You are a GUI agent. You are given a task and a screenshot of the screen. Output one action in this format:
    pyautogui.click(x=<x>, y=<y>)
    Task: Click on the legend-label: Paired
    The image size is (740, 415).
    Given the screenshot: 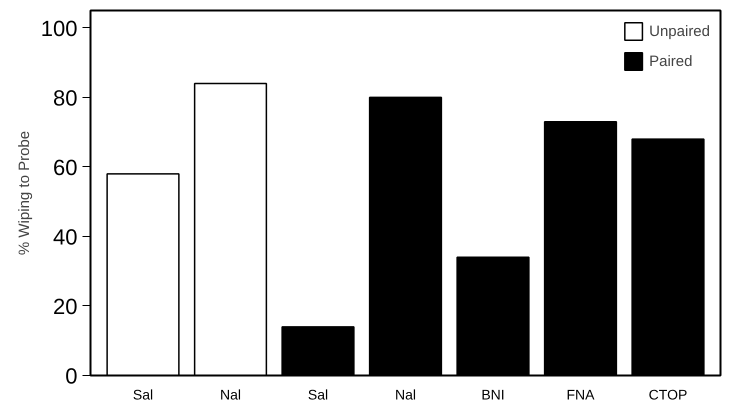 What is the action you would take?
    pyautogui.click(x=670, y=61)
    